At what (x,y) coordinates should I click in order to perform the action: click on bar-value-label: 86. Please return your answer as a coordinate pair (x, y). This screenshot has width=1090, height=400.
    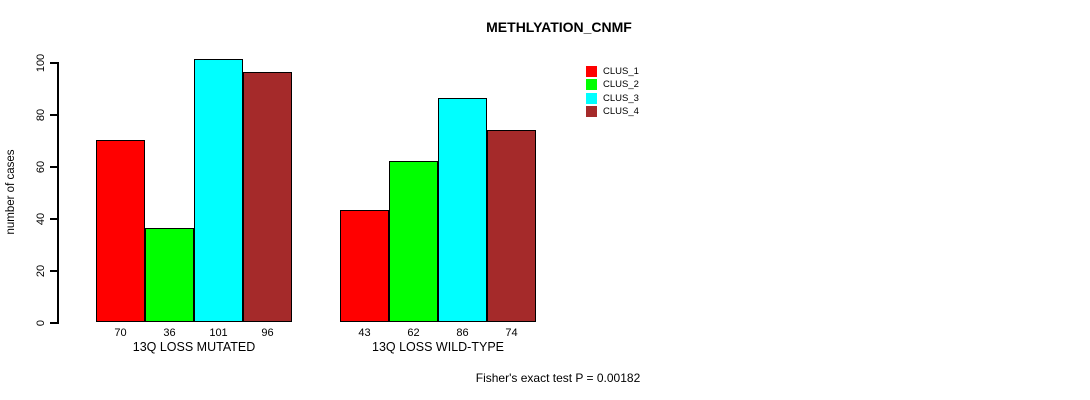
    Looking at the image, I should click on (462, 333).